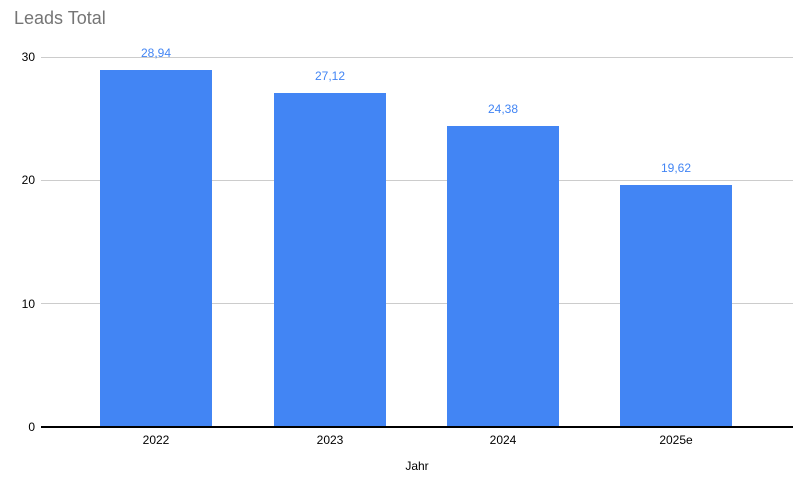 The image size is (805, 482). I want to click on y-tick-label-10: 10, so click(28, 303).